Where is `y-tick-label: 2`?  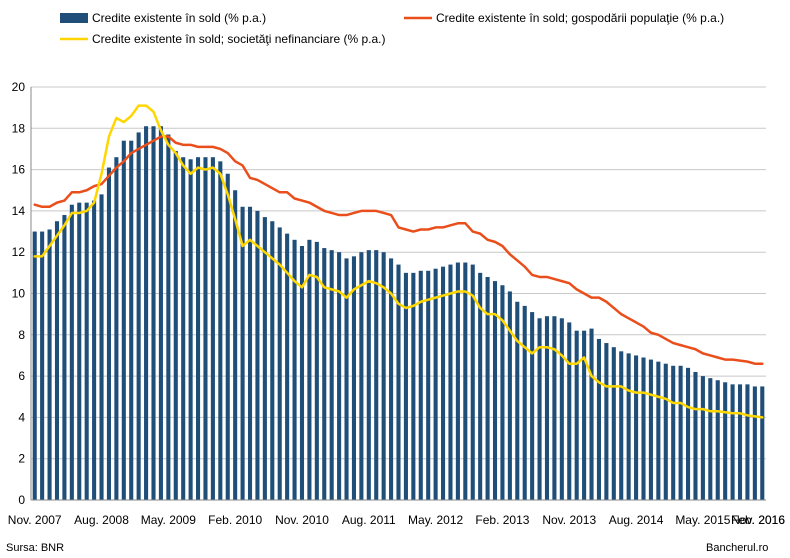
y-tick-label: 2 is located at coordinates (21, 459).